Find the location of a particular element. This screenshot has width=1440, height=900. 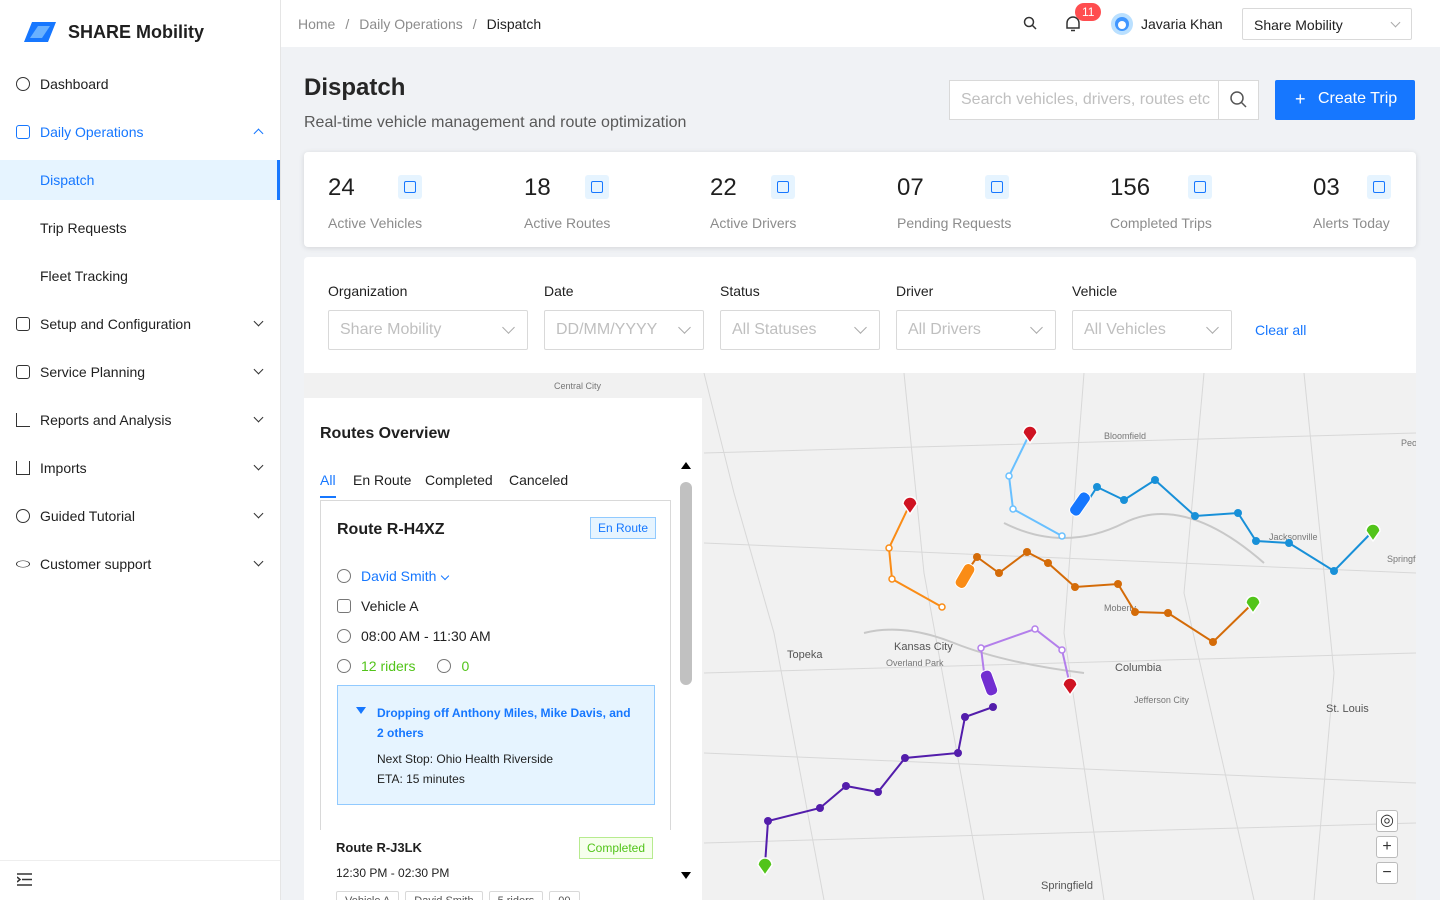

nav-item: Service Planning is located at coordinates (140, 372).